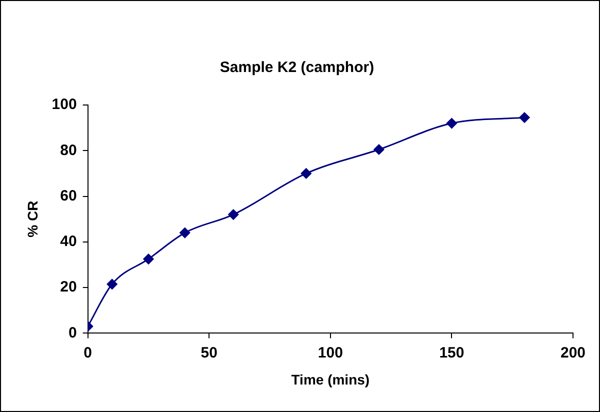  What do you see at coordinates (330, 353) in the screenshot?
I see `x-tick-label: 100` at bounding box center [330, 353].